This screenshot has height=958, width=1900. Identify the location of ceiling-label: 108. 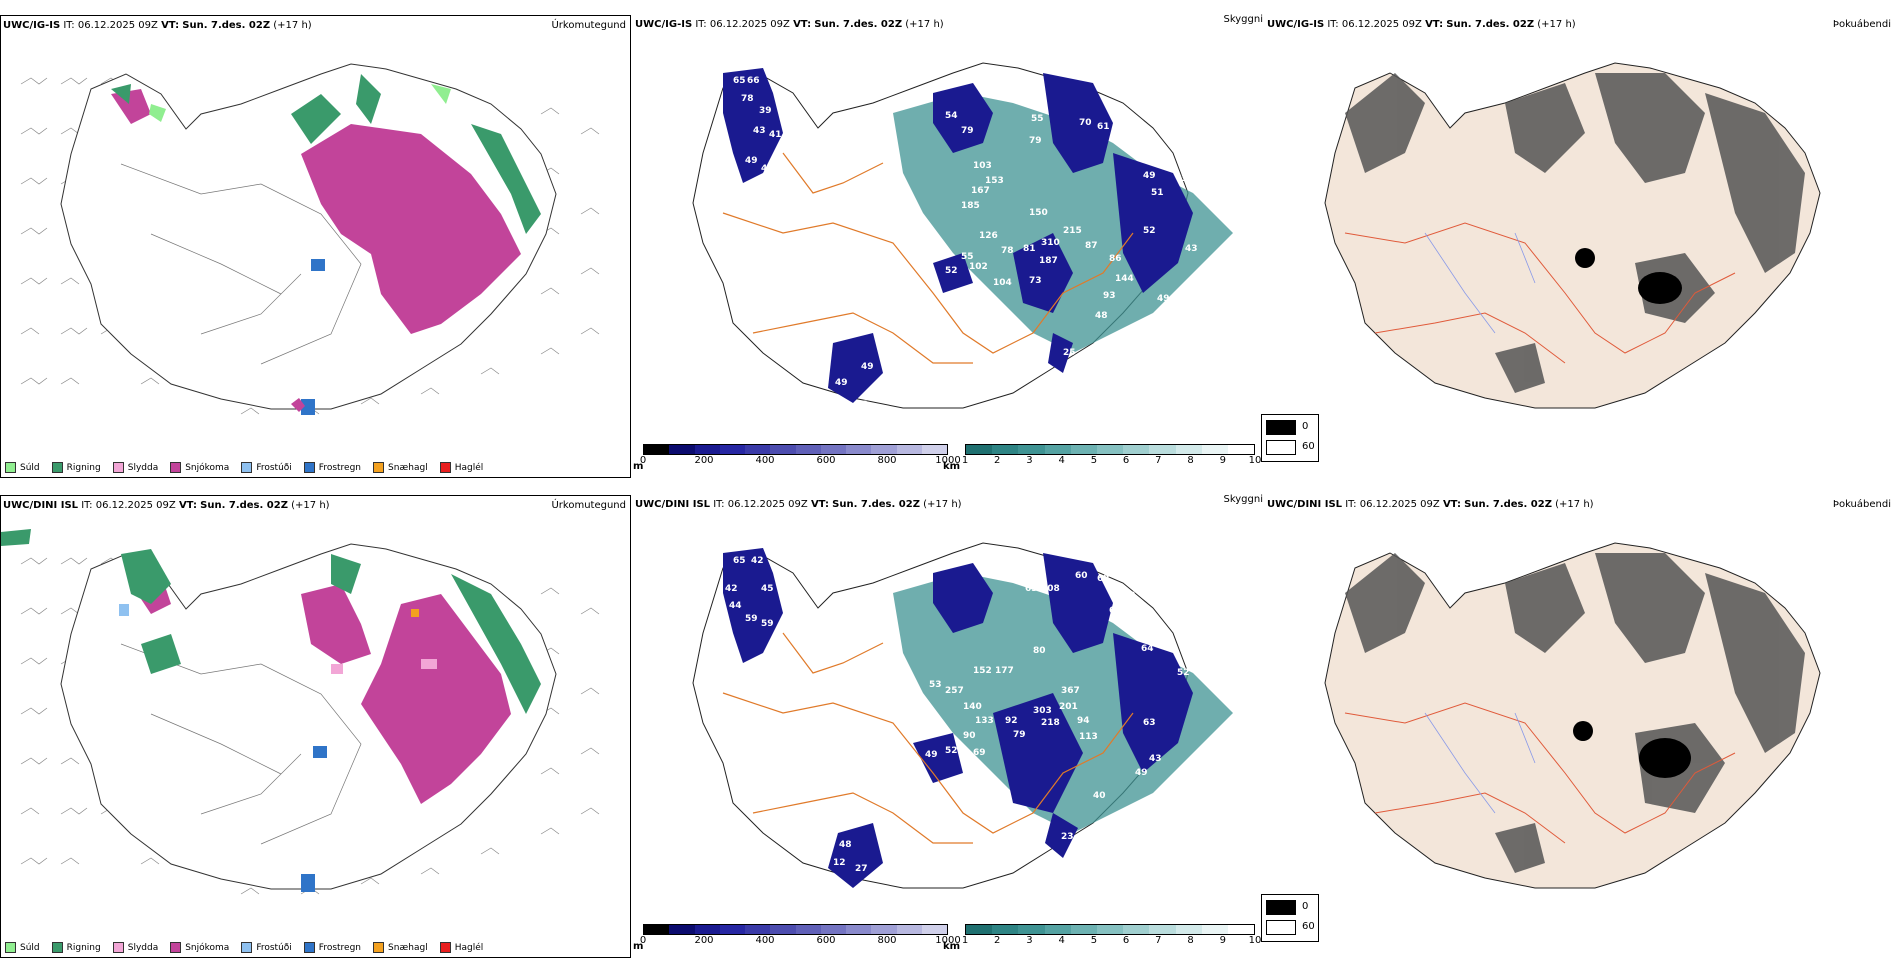
(1050, 589).